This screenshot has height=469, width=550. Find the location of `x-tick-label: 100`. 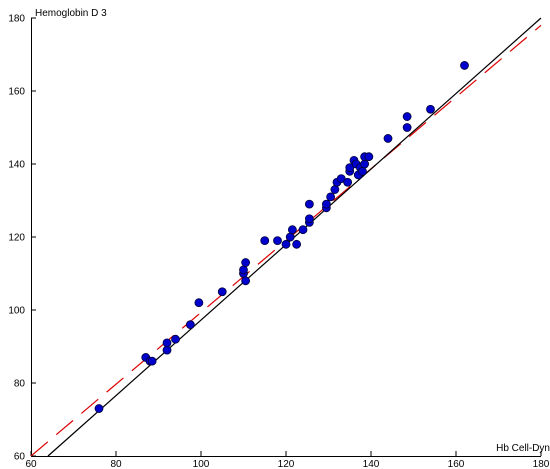

x-tick-label: 100 is located at coordinates (201, 464).